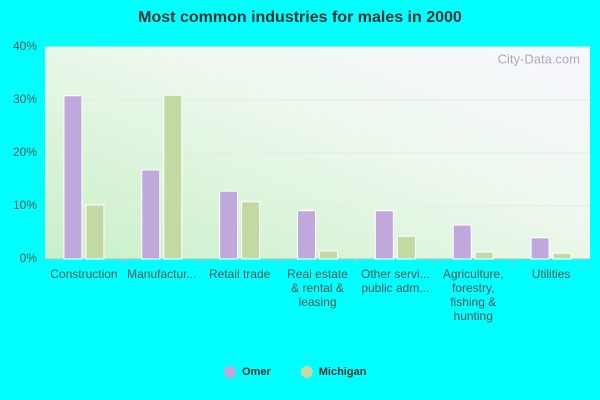 The height and width of the screenshot is (400, 600). I want to click on y-tick-label: 10%, so click(25, 205).